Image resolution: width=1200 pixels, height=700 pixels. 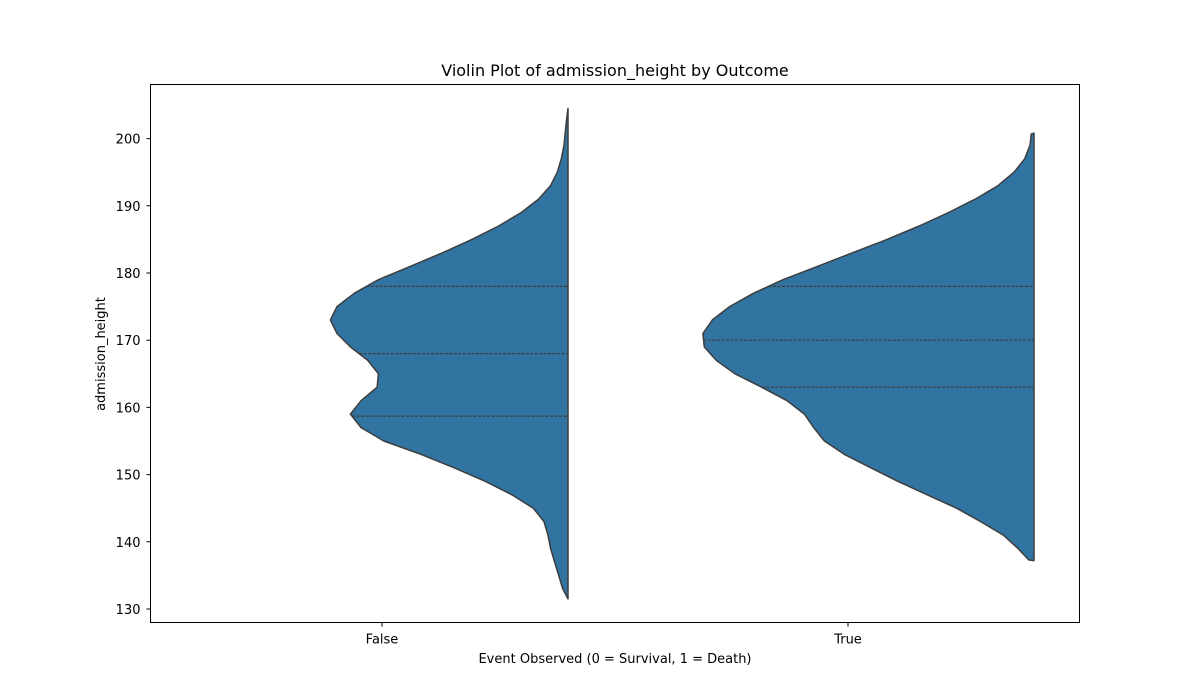 What do you see at coordinates (128, 476) in the screenshot?
I see `y-tick-label: 150` at bounding box center [128, 476].